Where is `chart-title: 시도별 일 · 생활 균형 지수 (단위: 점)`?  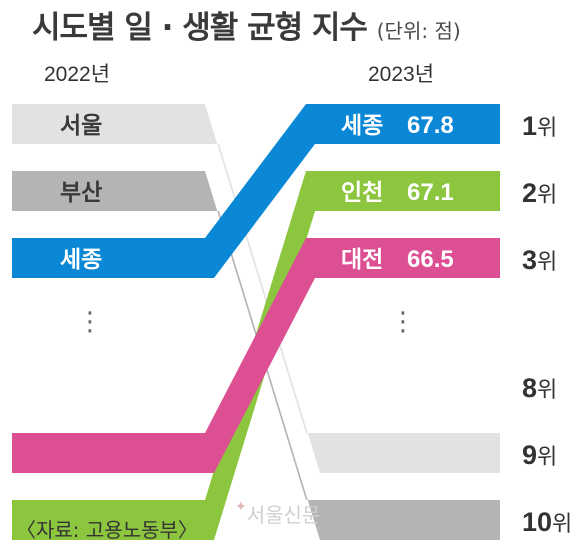 chart-title: 시도별 일 · 생활 균형 지수 (단위: 점) is located at coordinates (246, 24).